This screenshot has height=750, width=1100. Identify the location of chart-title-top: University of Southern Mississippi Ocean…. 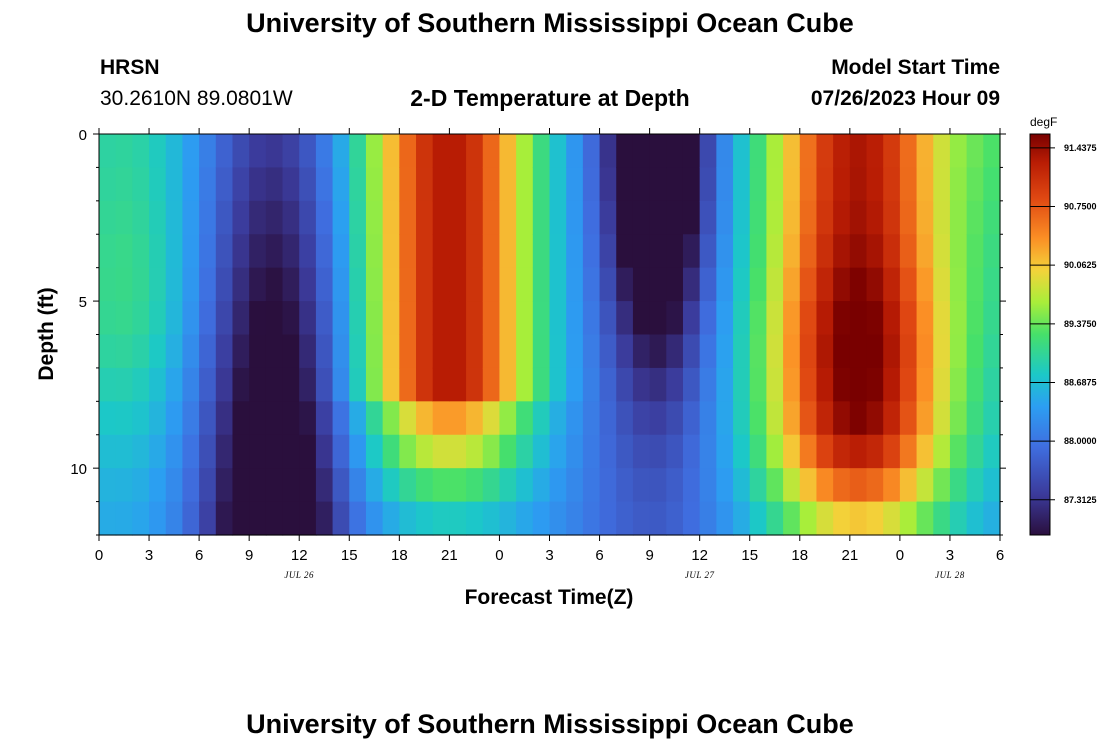
(550, 23).